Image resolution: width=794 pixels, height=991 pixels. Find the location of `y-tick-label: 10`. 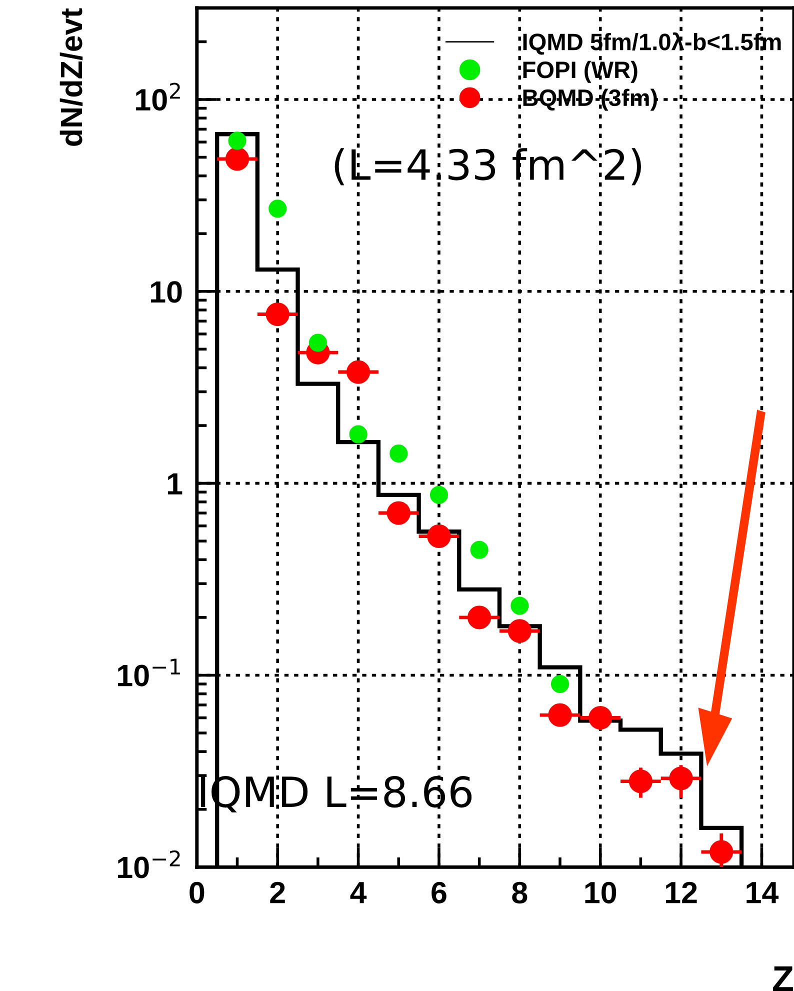

y-tick-label: 10 is located at coordinates (166, 292).